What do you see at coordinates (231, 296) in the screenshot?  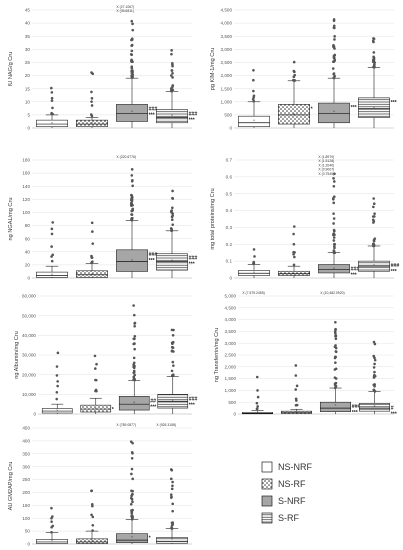 I see `y-tick-label: 5,000` at bounding box center [231, 296].